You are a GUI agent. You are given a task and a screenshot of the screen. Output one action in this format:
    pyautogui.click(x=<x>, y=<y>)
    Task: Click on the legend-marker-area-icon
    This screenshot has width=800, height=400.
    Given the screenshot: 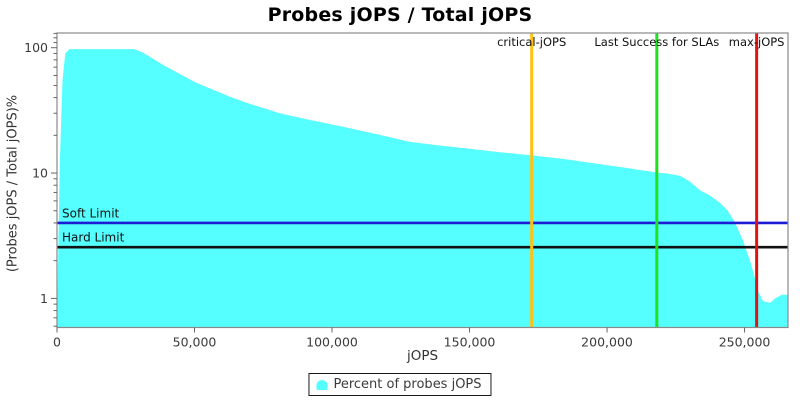 What is the action you would take?
    pyautogui.click(x=322, y=384)
    